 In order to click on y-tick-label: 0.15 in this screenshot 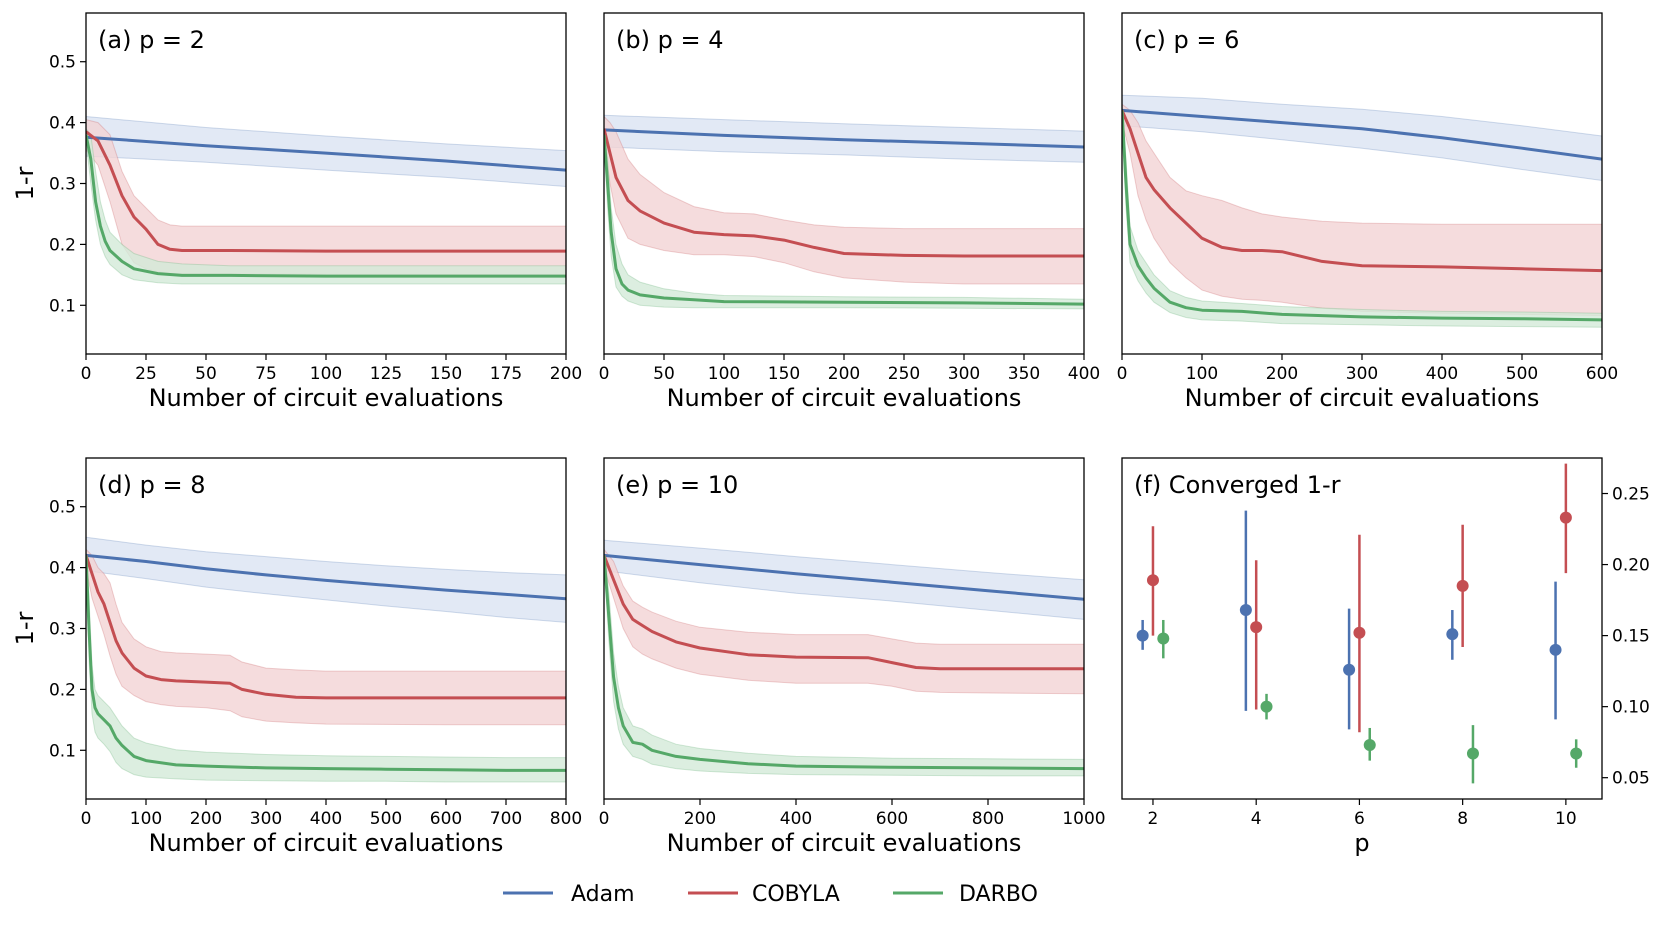, I will do `click(1631, 637)`.